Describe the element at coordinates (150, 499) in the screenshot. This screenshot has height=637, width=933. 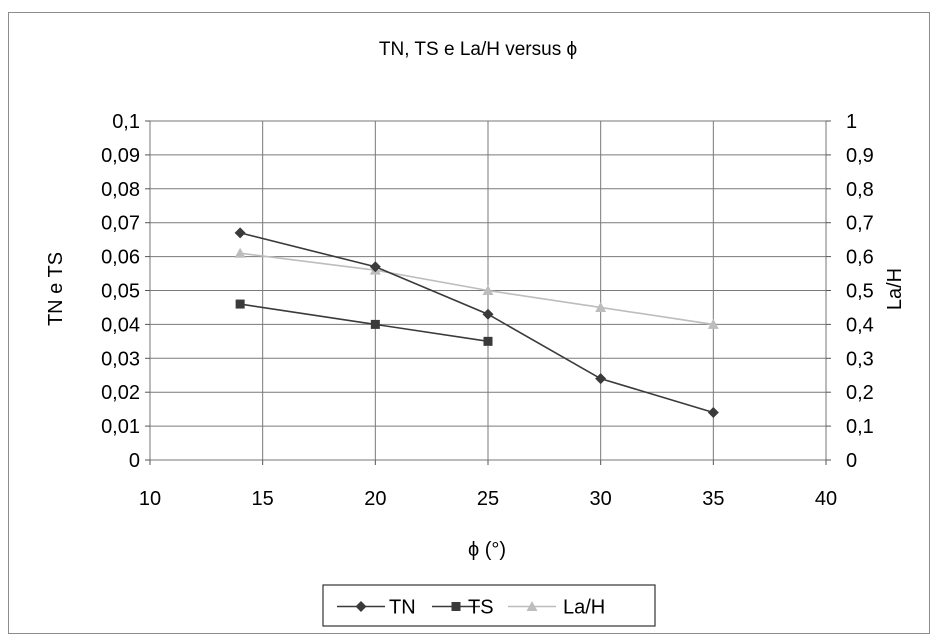
I see `x-tick-label: 10` at that location.